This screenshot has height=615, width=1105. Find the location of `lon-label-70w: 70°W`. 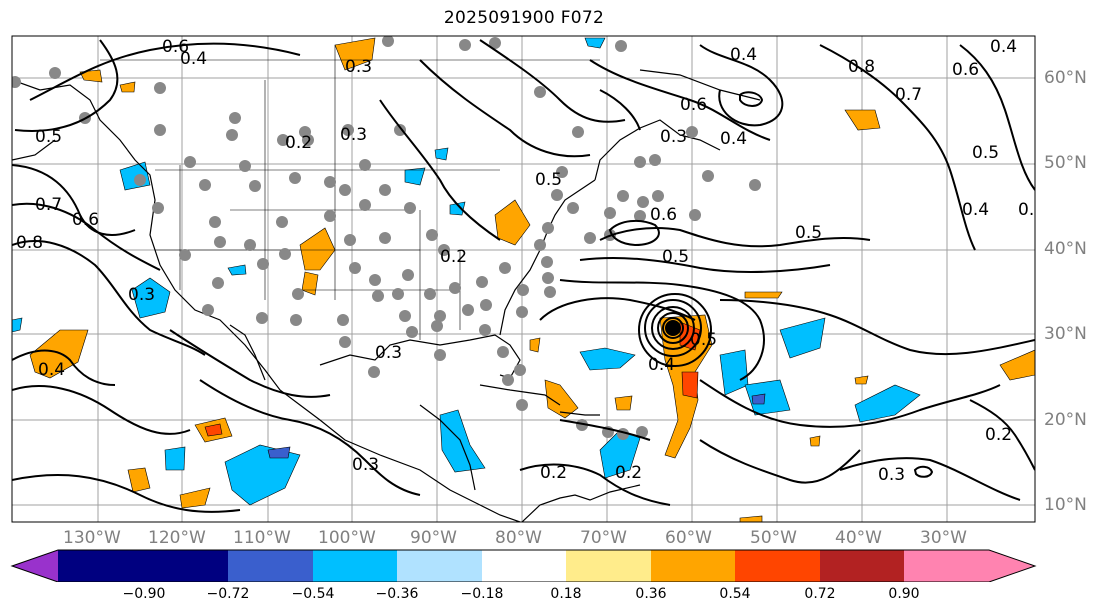

lon-label-70w: 70°W is located at coordinates (603, 538).